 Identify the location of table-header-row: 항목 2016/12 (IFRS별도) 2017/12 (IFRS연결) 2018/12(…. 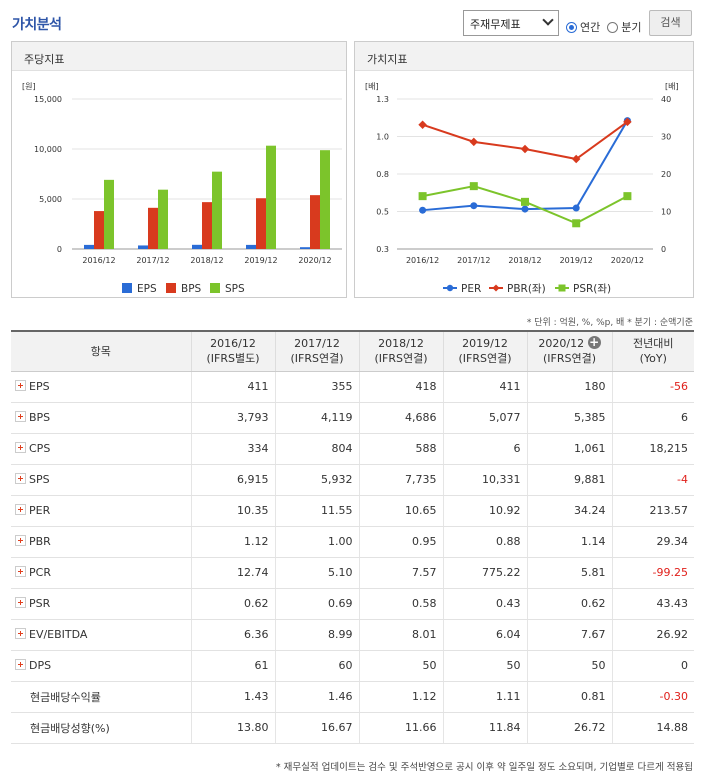
(352, 351).